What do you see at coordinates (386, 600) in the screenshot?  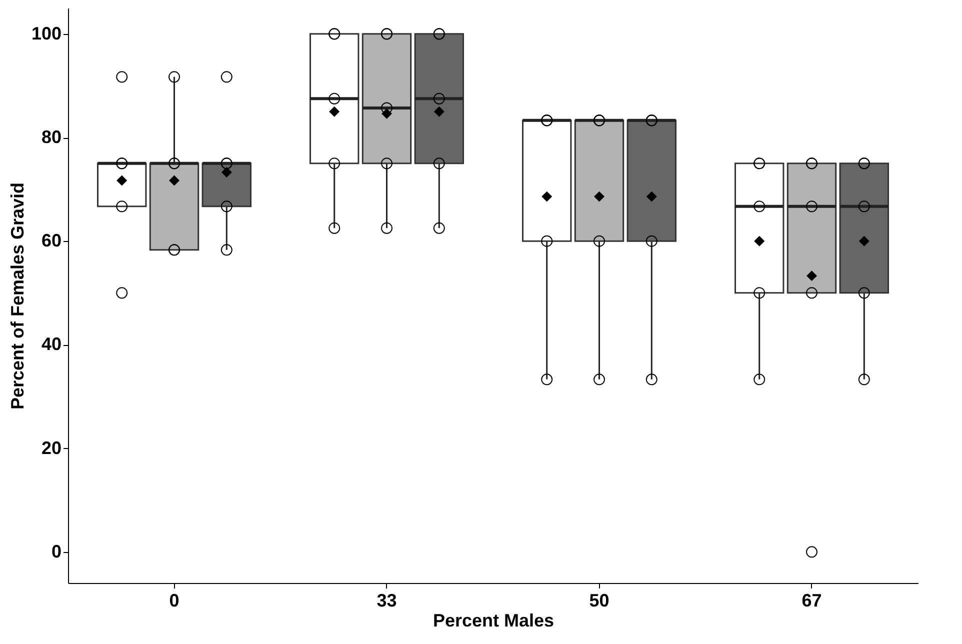 I see `x-tick-label: 33` at bounding box center [386, 600].